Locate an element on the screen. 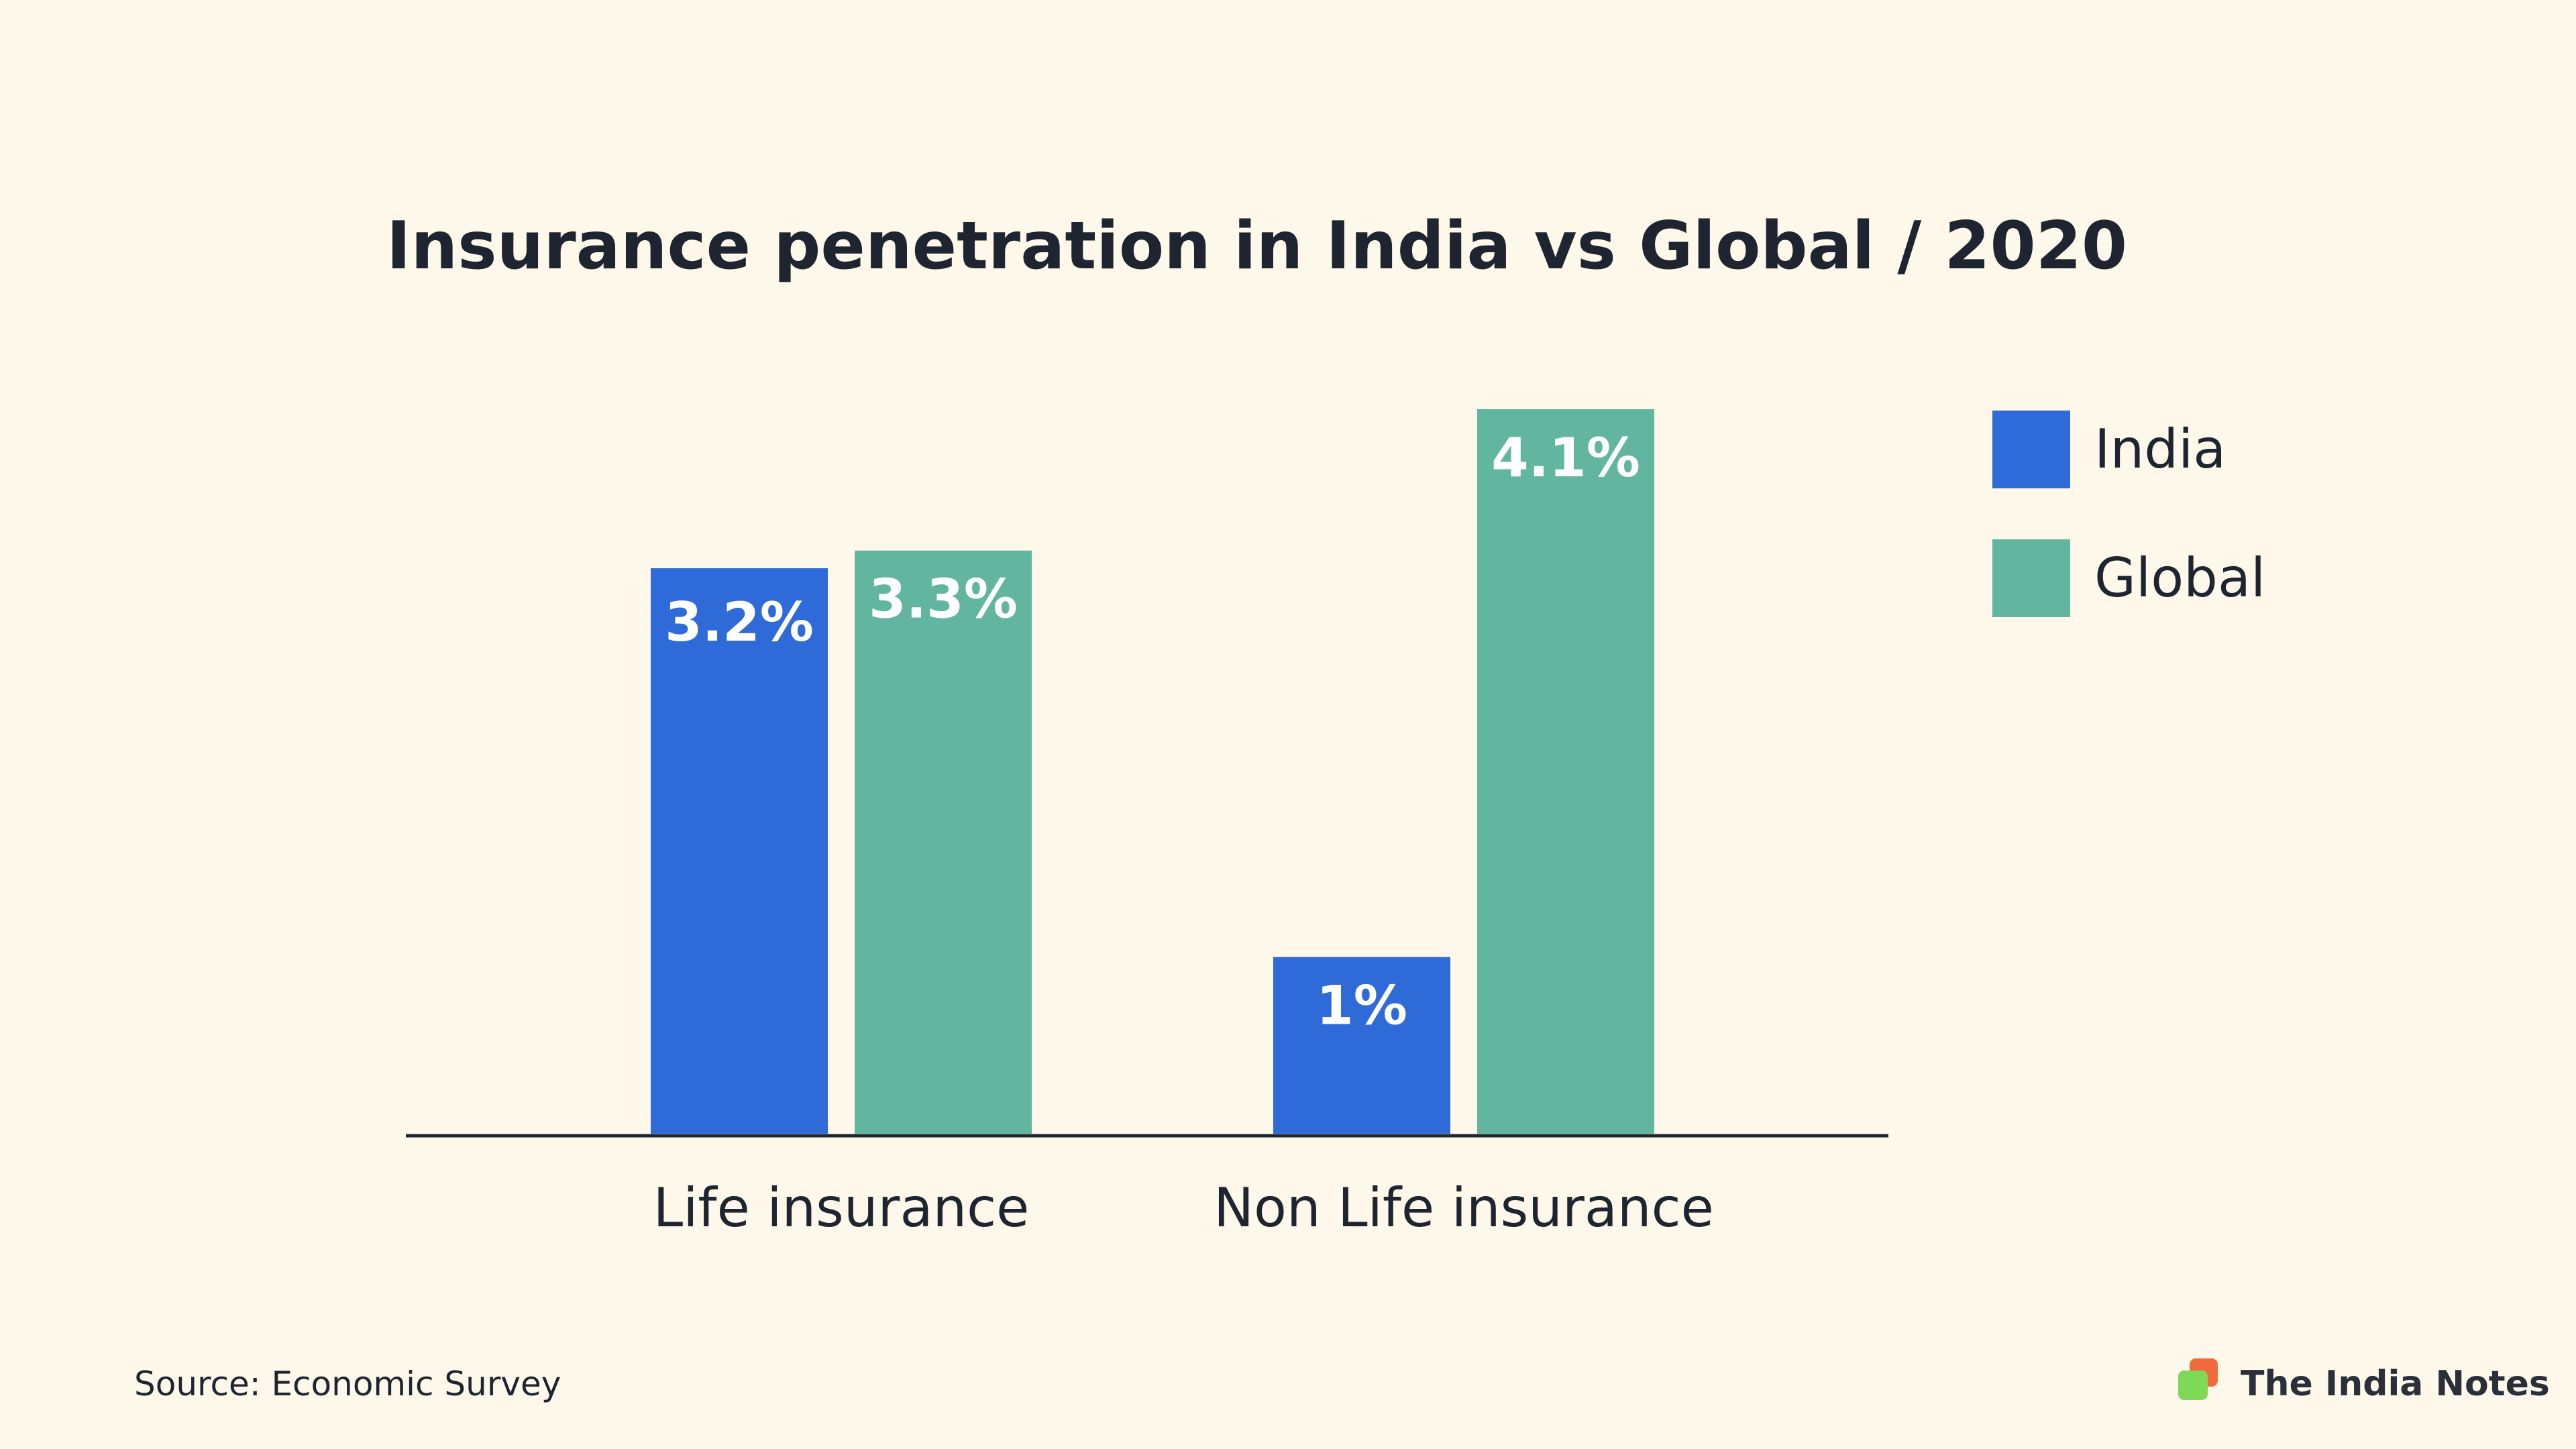 This screenshot has width=2576, height=1449. bar-value-label-global-1: 4.1% is located at coordinates (1565, 458).